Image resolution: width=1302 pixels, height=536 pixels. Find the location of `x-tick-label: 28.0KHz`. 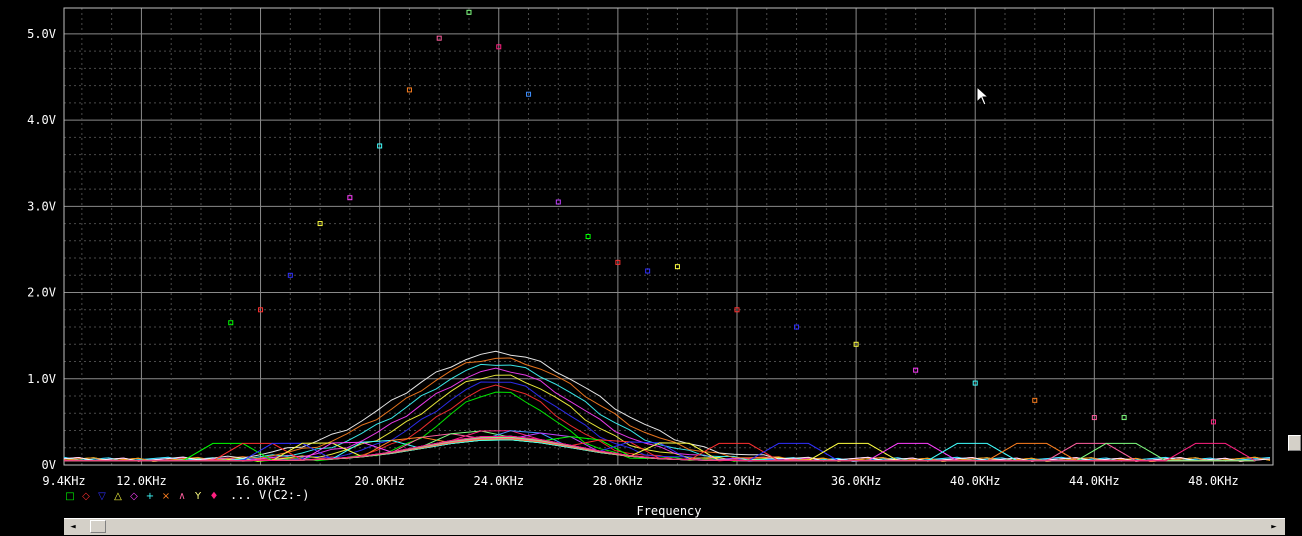

x-tick-label: 28.0KHz is located at coordinates (618, 481).